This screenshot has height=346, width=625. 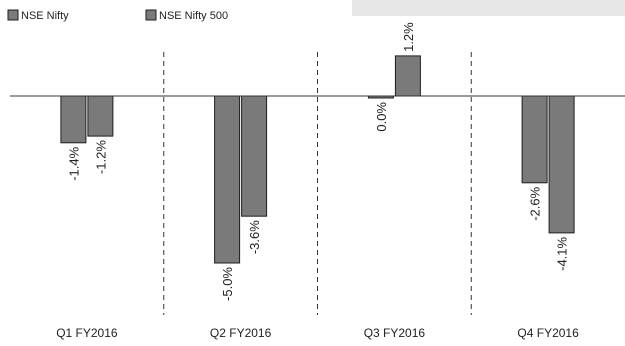 What do you see at coordinates (317, 333) in the screenshot?
I see `x-axis-tick-labels: Q1 FY2016 Q2 FY2016 Q3 FY2016 Q4 FY2016` at bounding box center [317, 333].